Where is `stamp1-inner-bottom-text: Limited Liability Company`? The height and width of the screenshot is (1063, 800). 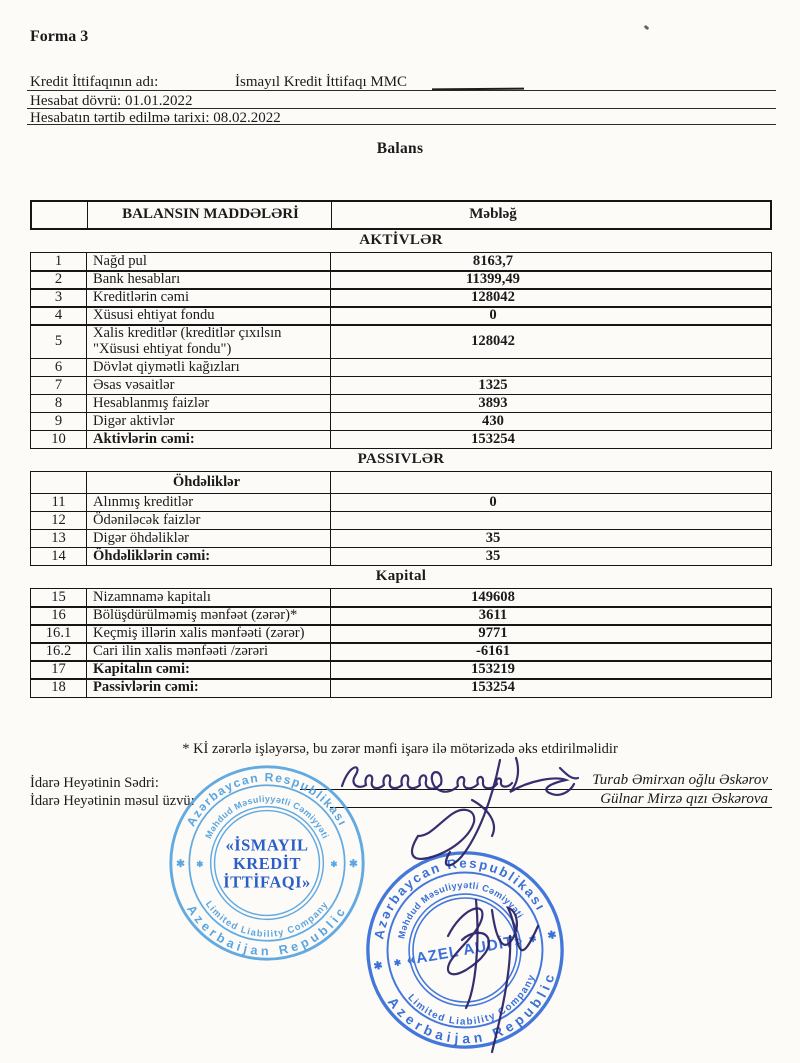 stamp1-inner-bottom-text: Limited Liability Company is located at coordinates (266, 919).